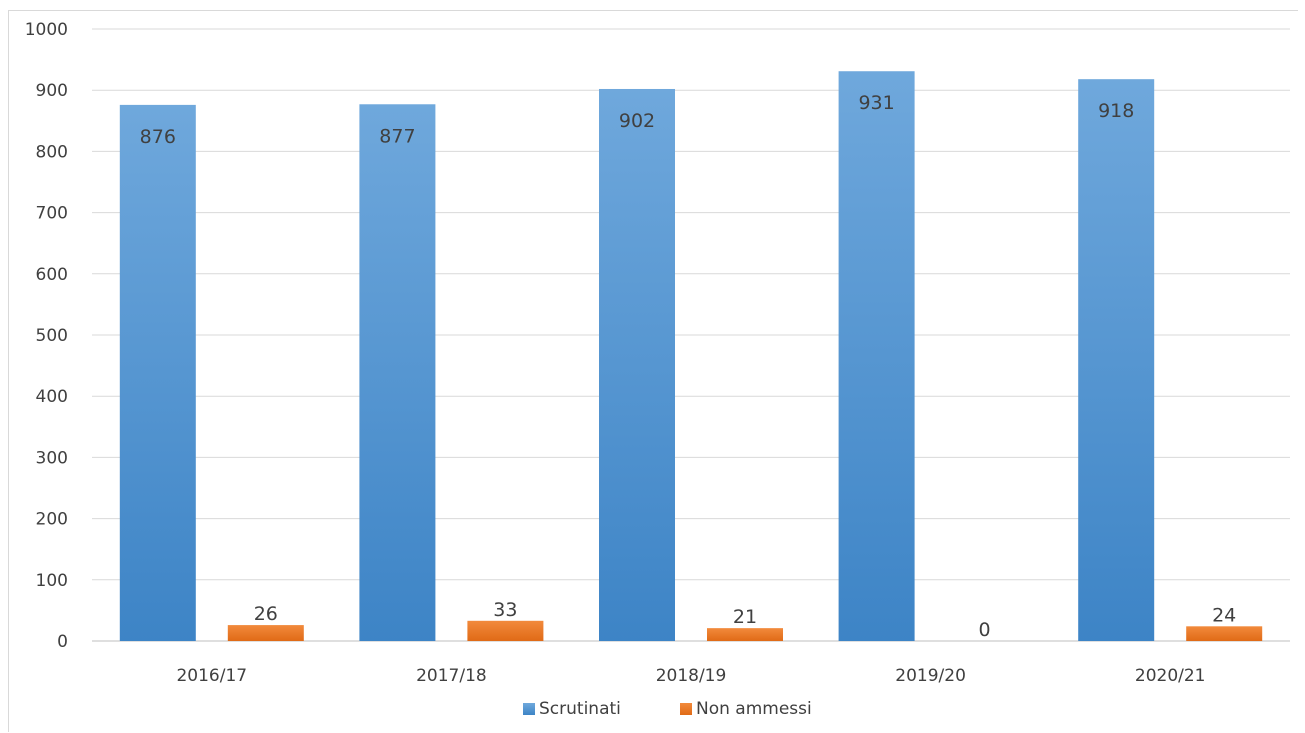 This screenshot has height=733, width=1305. Describe the element at coordinates (52, 397) in the screenshot. I see `y-tick-label: 400` at that location.